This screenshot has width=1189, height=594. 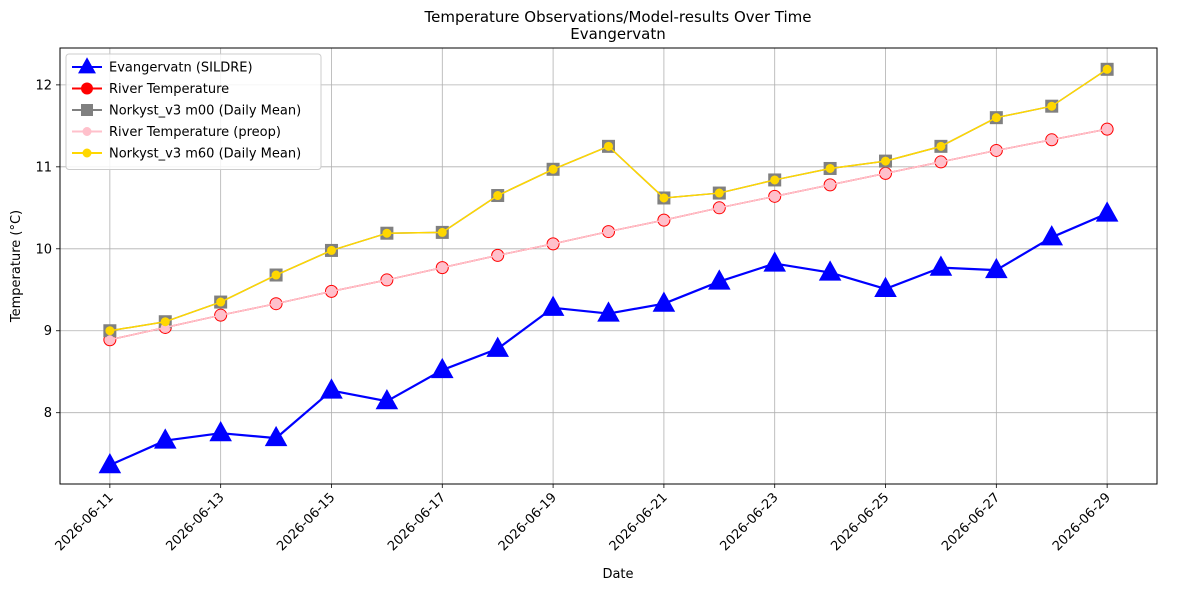 What do you see at coordinates (860, 522) in the screenshot?
I see `x-tick-label: 2026-06-25` at bounding box center [860, 522].